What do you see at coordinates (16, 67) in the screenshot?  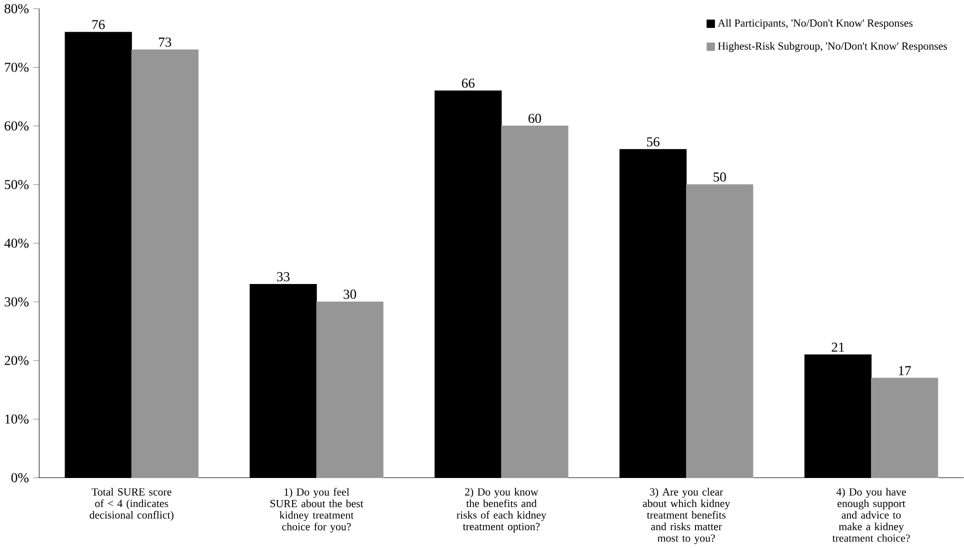 I see `y-tick-label: 70%` at bounding box center [16, 67].